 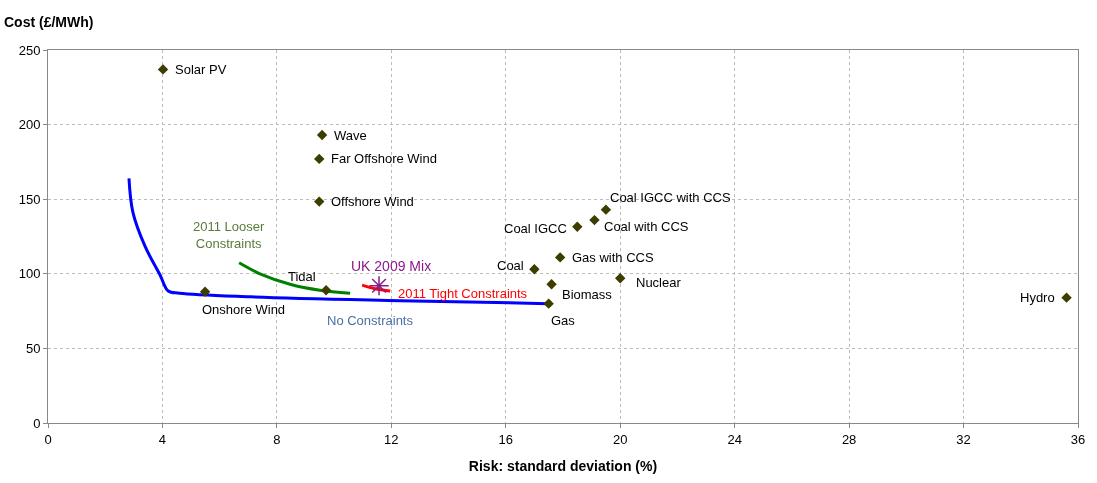 What do you see at coordinates (350, 135) in the screenshot?
I see `annotation: Wave` at bounding box center [350, 135].